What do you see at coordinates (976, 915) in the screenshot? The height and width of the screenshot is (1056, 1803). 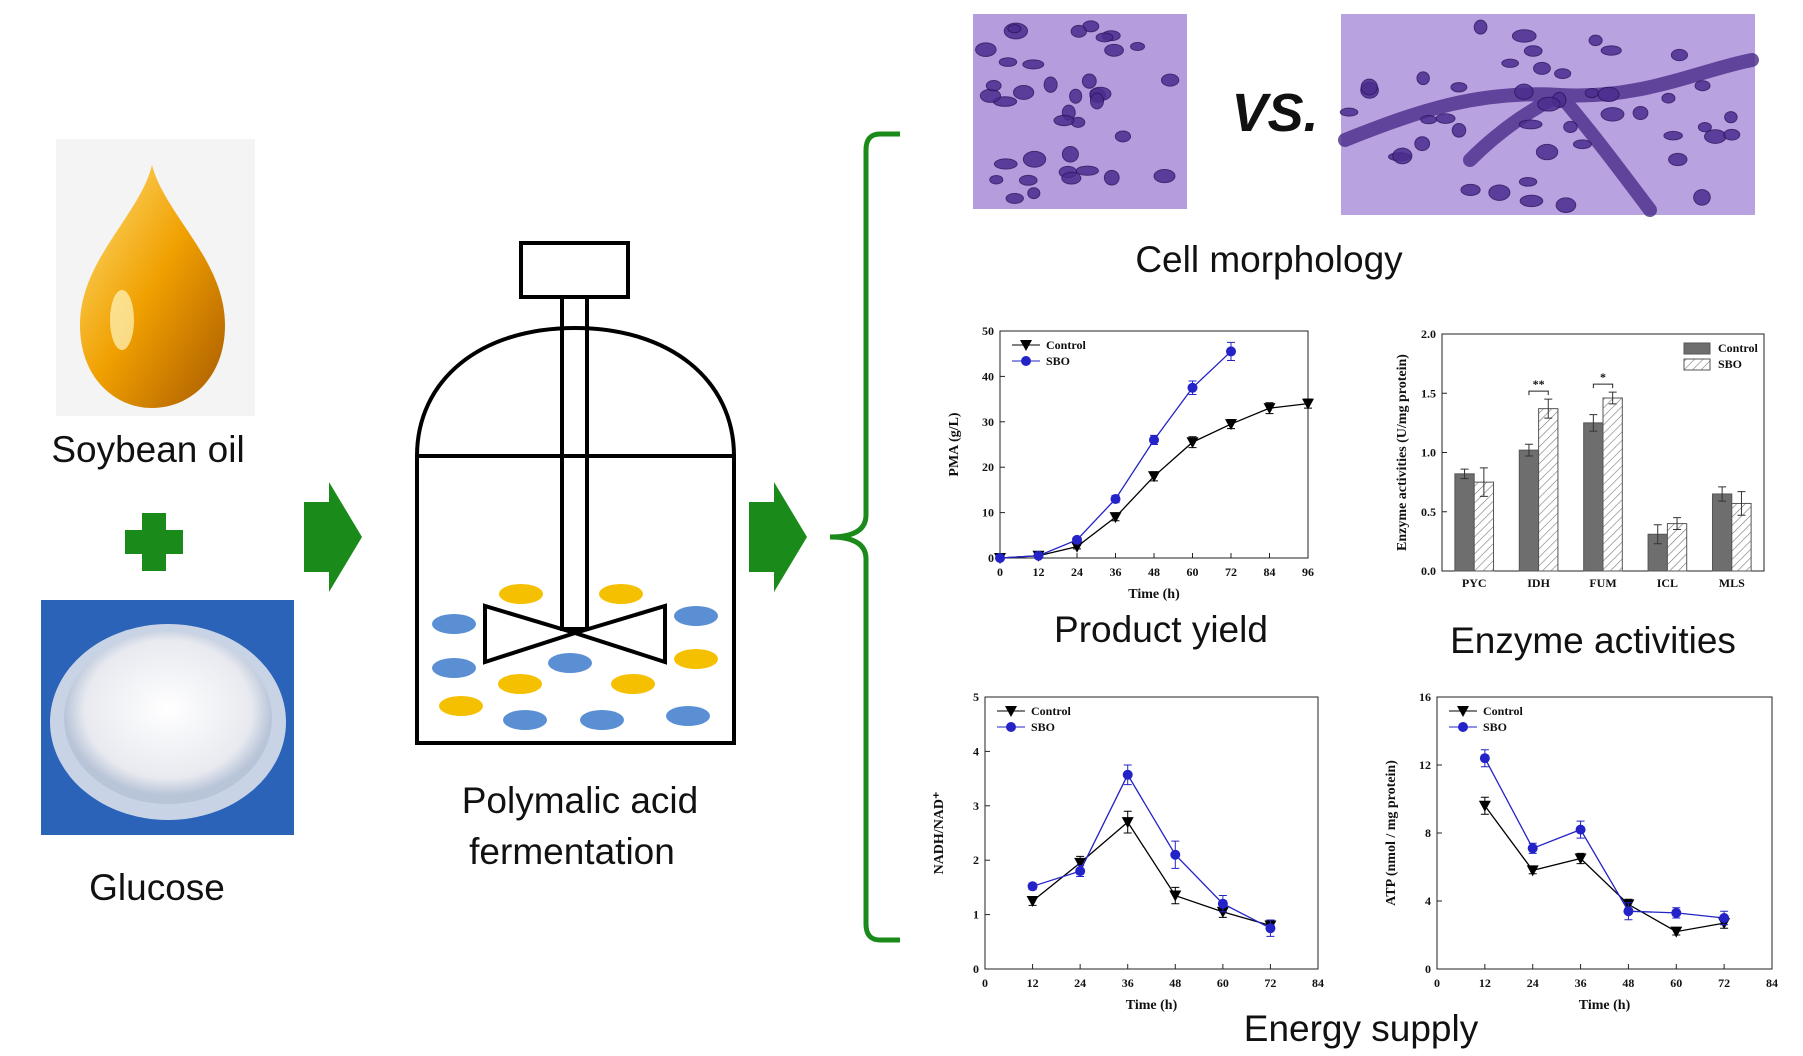 I see `y-tick-label: 1` at bounding box center [976, 915].